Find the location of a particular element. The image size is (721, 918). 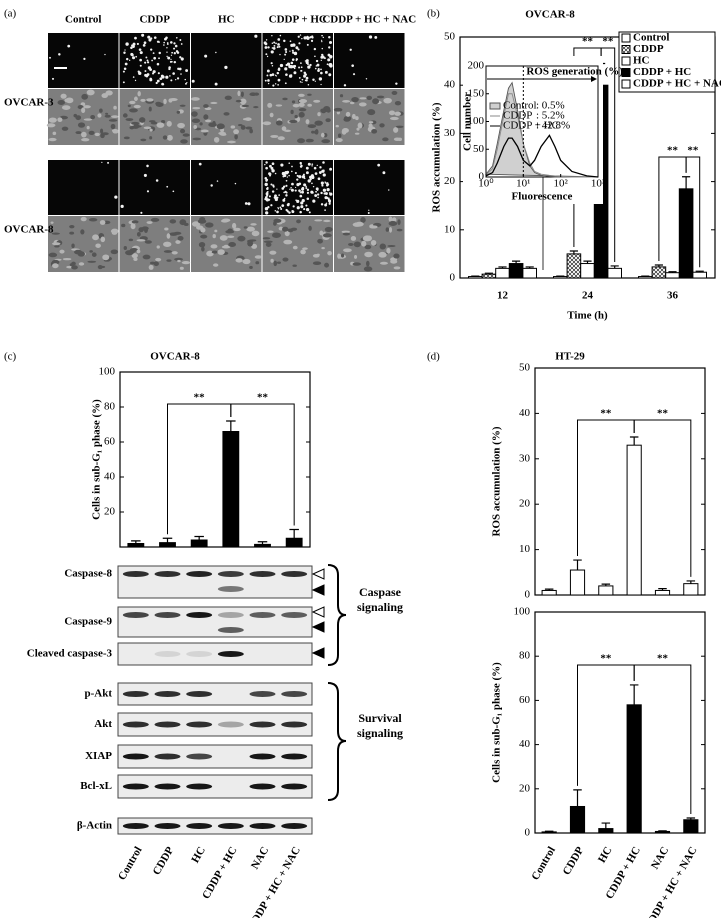

blot is located at coordinates (215, 724).